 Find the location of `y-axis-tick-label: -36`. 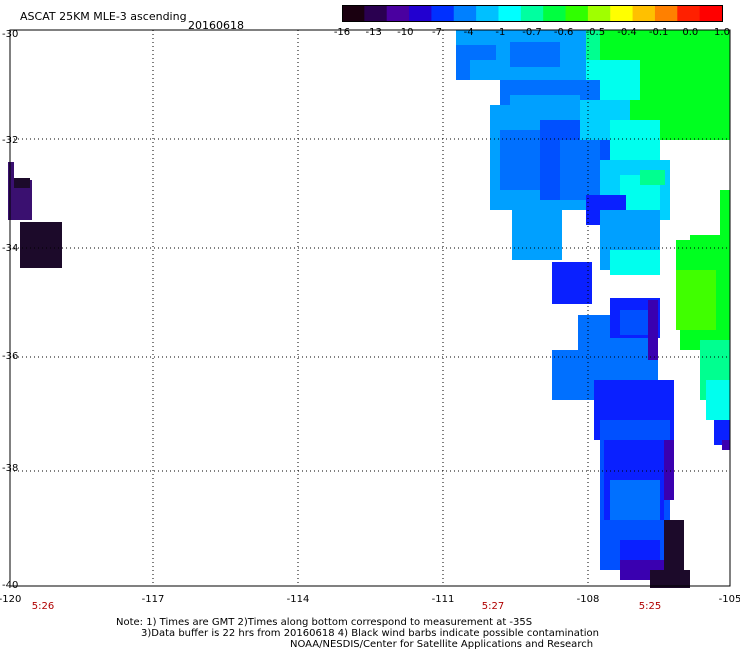

y-axis-tick-label: -36 is located at coordinates (10, 356).